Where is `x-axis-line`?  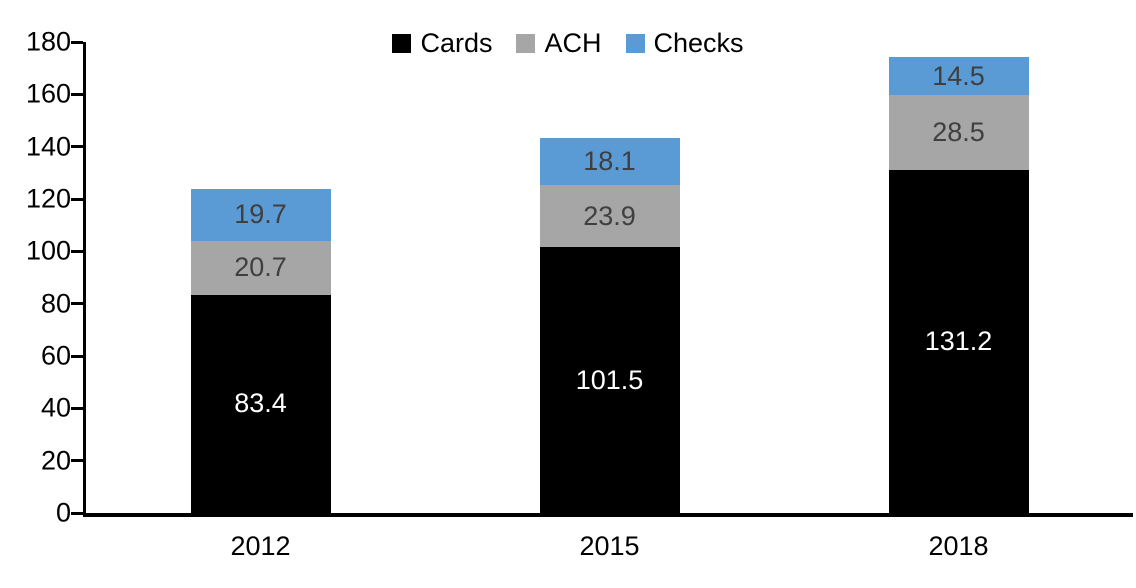
x-axis-line is located at coordinates (608, 515).